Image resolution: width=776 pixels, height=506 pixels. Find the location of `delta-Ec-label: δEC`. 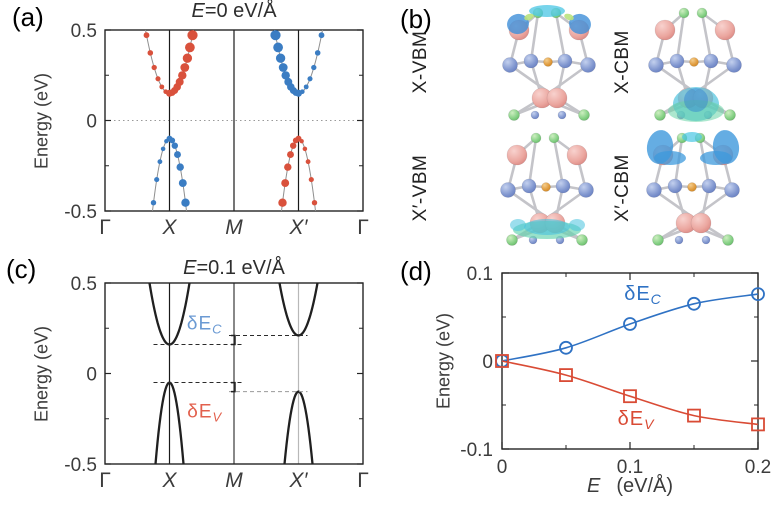

delta-Ec-label: δEC is located at coordinates (205, 325).